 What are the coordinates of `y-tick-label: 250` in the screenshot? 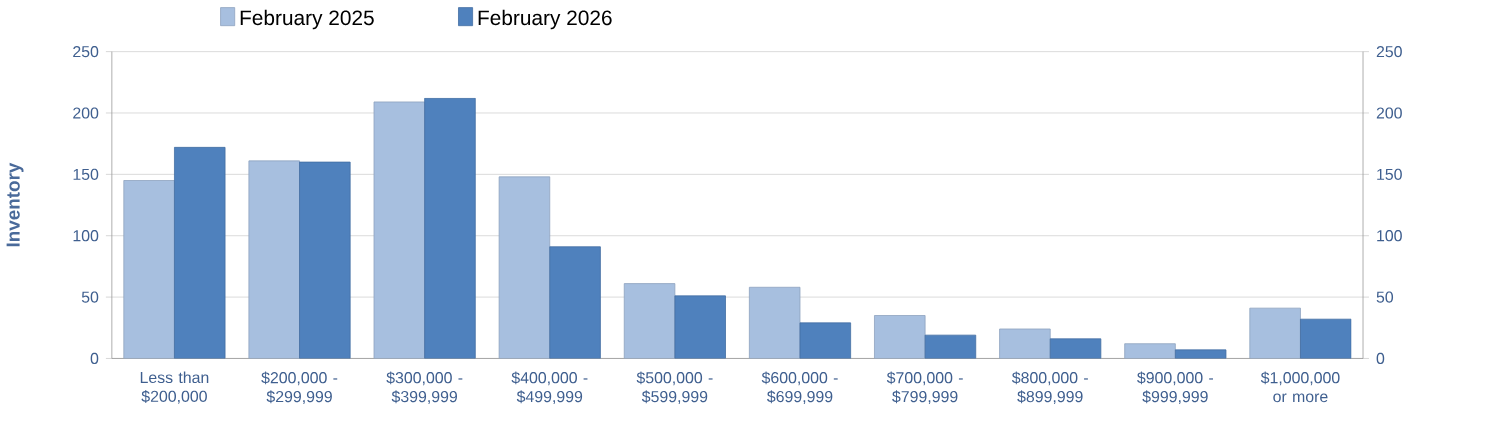 It's located at (86, 52).